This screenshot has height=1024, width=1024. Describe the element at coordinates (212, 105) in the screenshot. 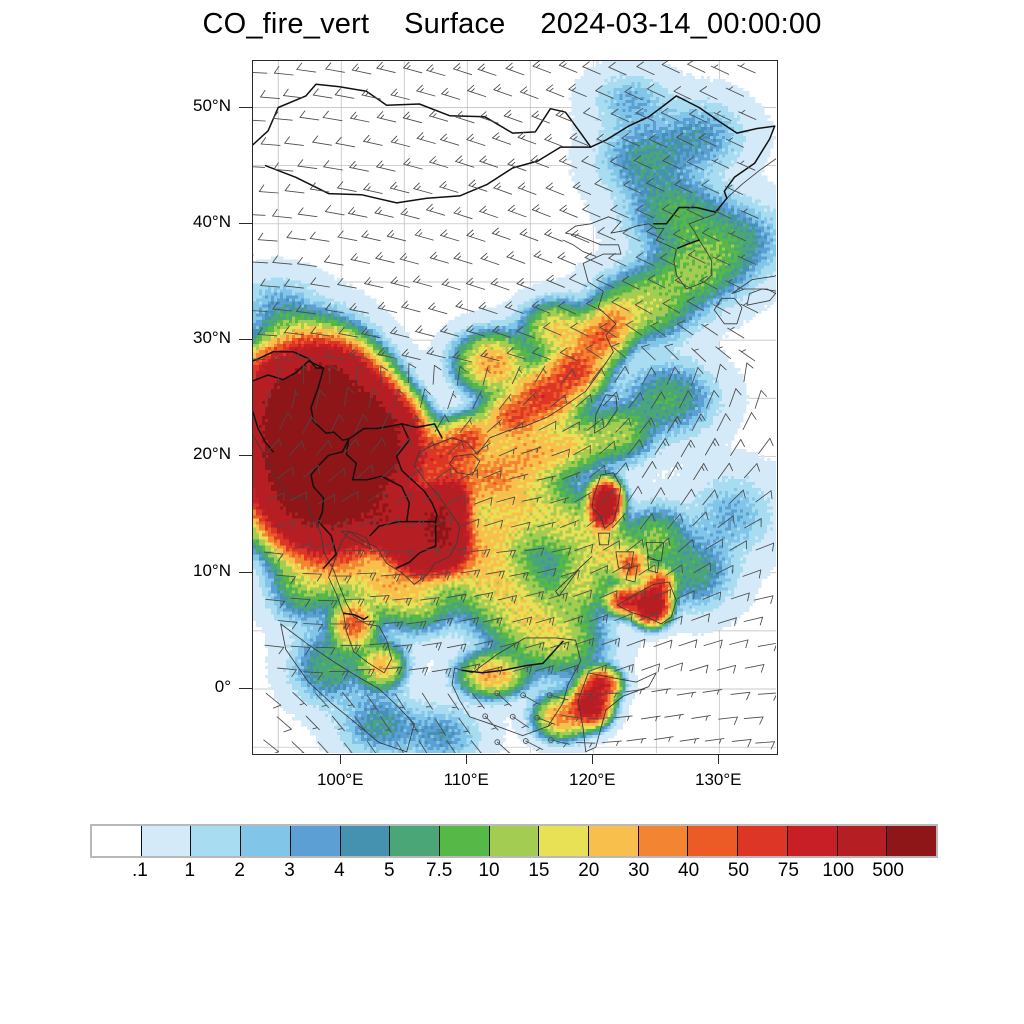

I see `y-tick-label-0: 50°N` at that location.